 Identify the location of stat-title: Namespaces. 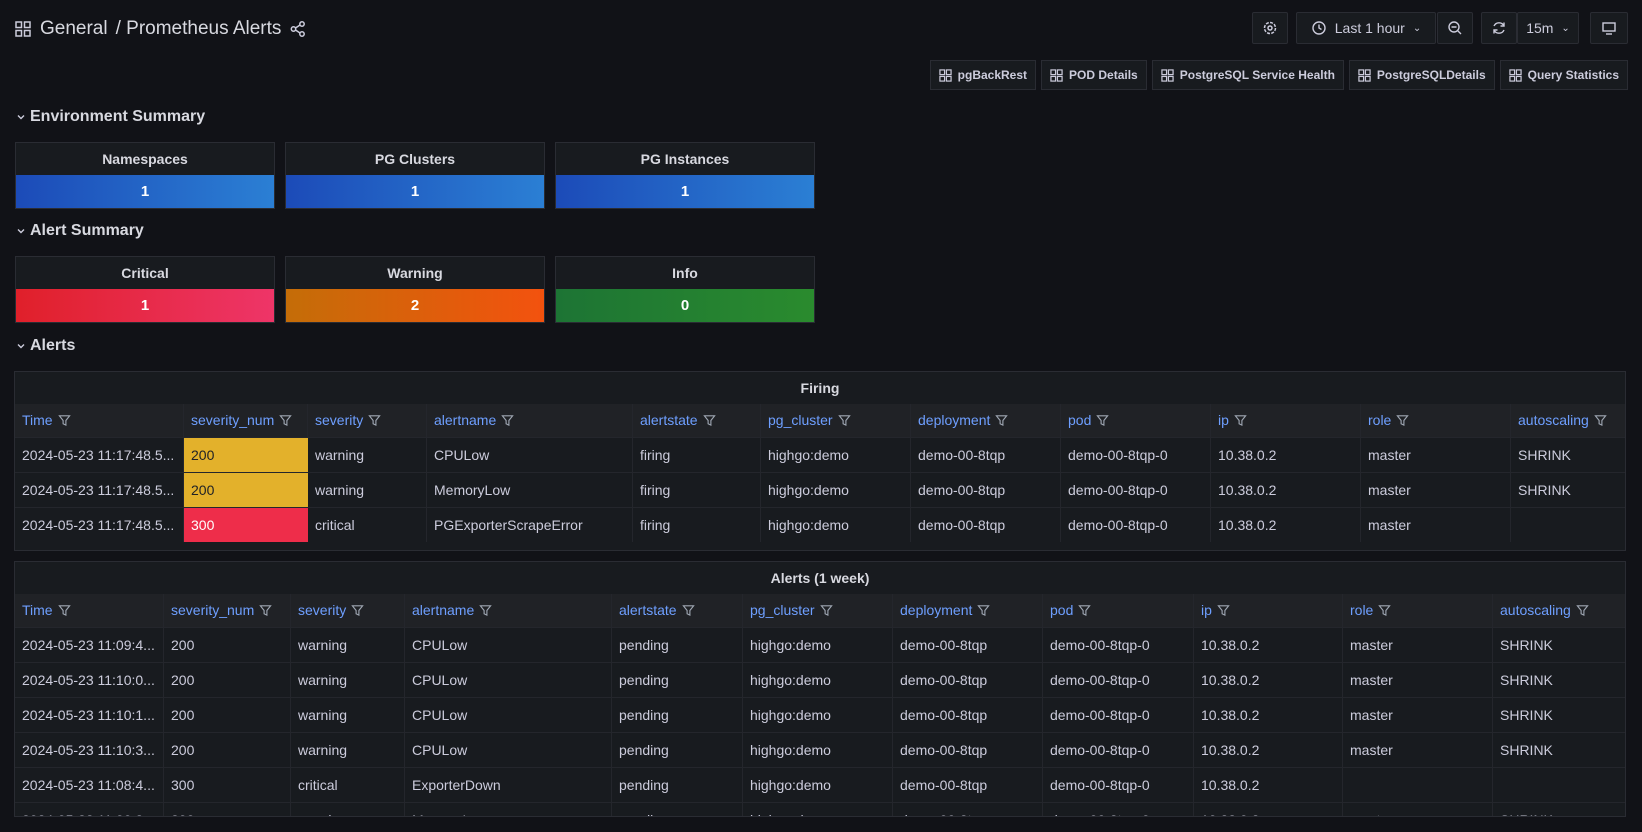
(145, 159).